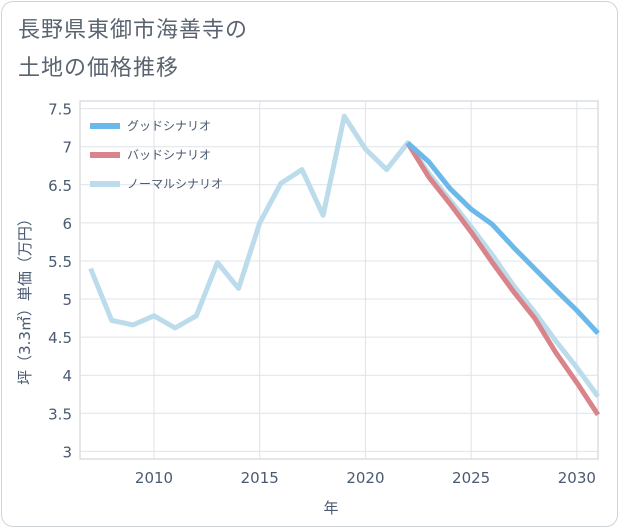  Describe the element at coordinates (67, 300) in the screenshot. I see `y-tick-label: 5` at that location.